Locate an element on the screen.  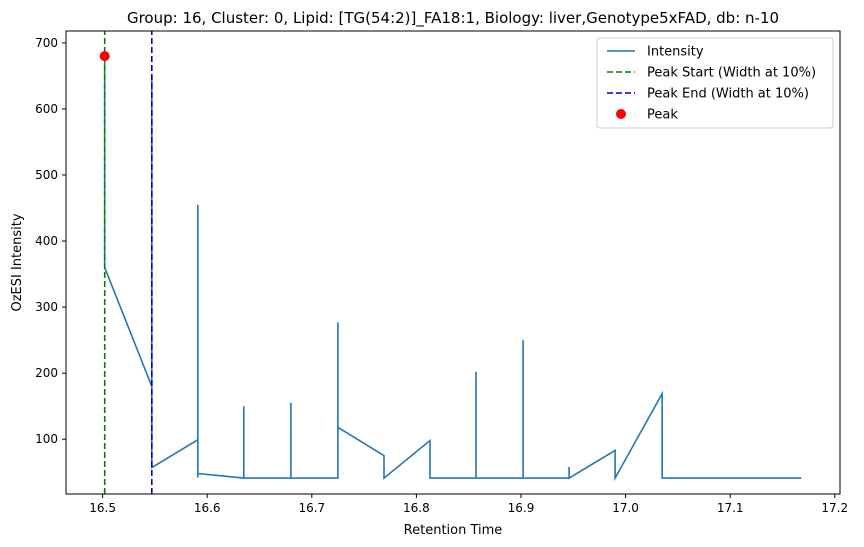
y-tick-label: 300 is located at coordinates (46, 307).